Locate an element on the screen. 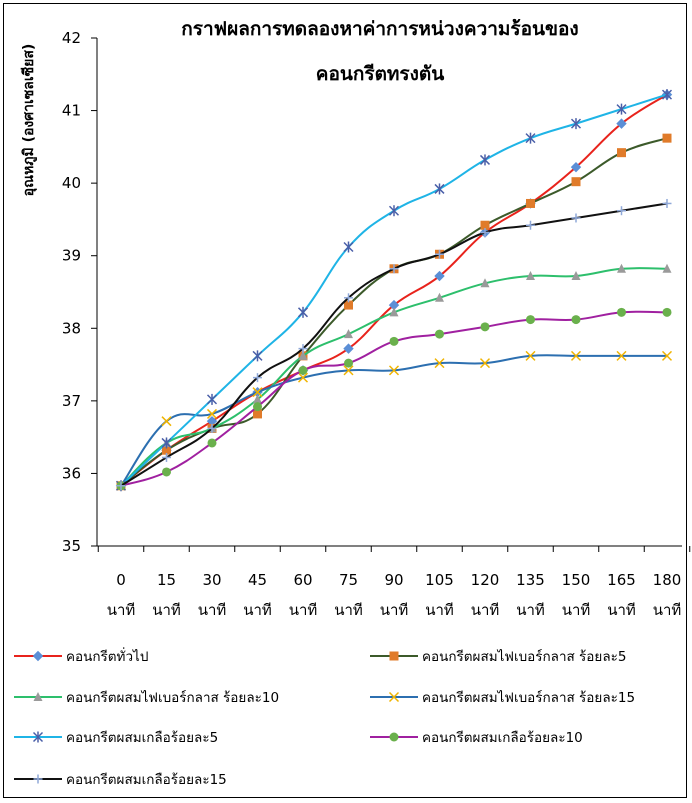  legend-item-4: คอนกรีตผสมไฟเบอร์กลาส ร้อยละ15 is located at coordinates (502, 697).